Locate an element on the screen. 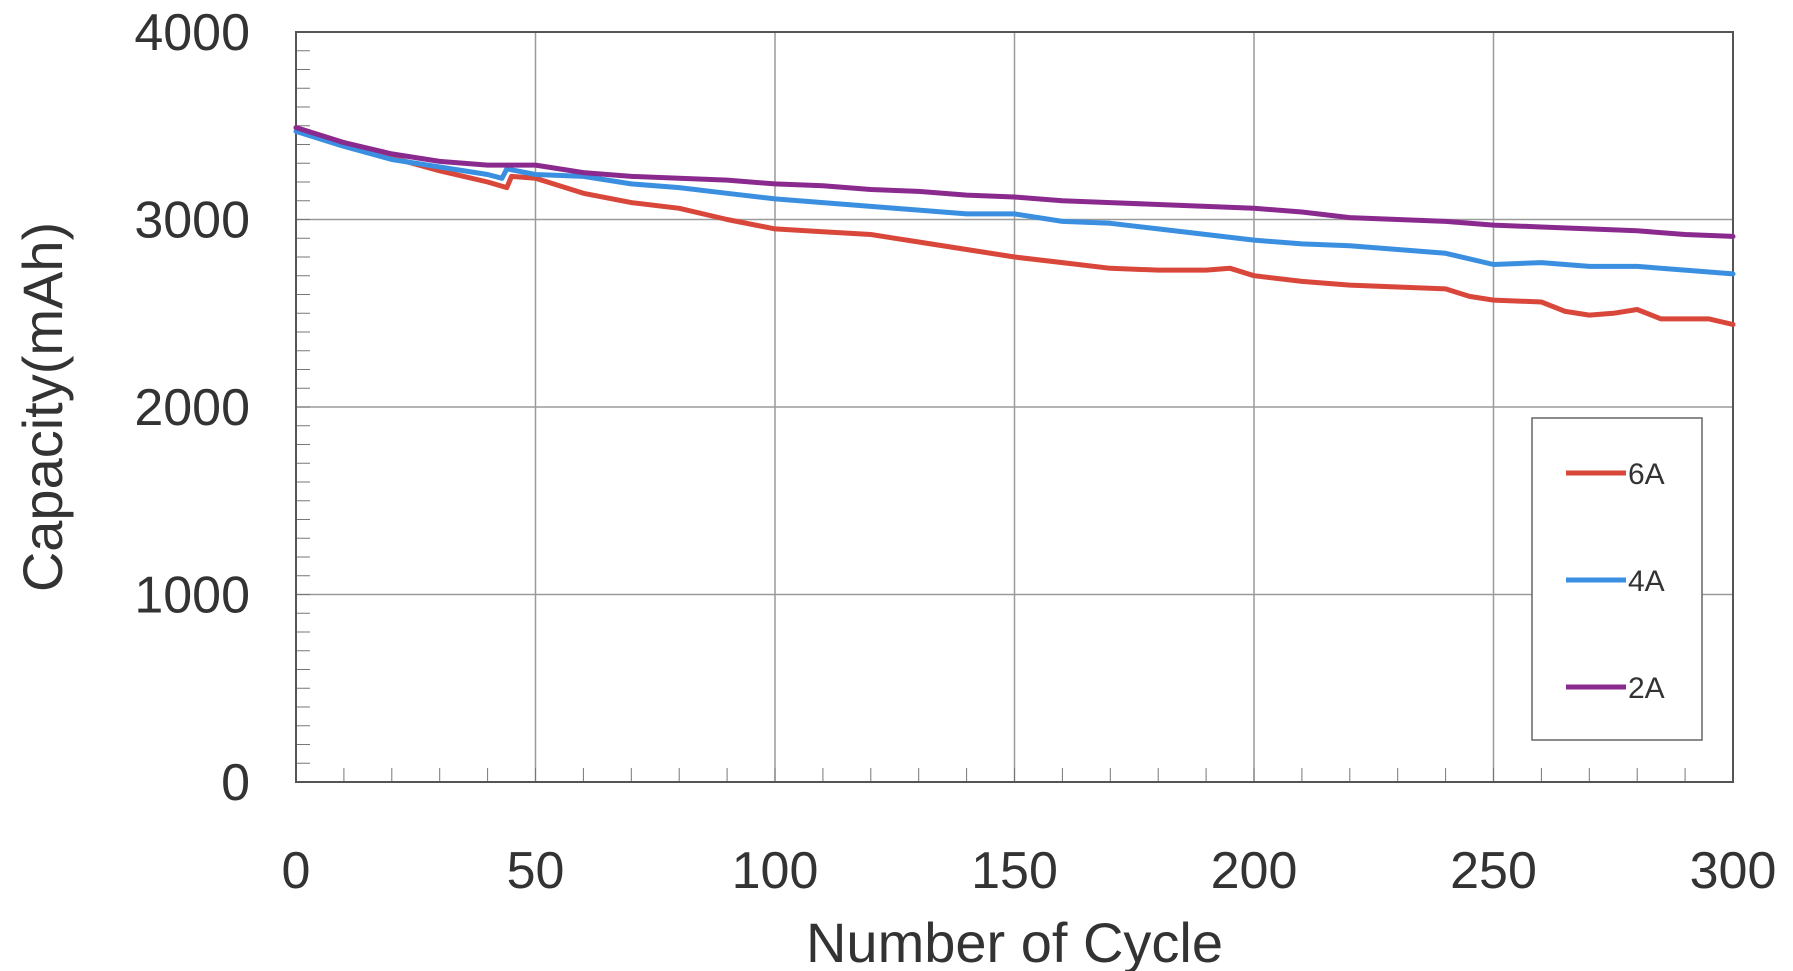  x-tick-label: 200 is located at coordinates (1254, 871).